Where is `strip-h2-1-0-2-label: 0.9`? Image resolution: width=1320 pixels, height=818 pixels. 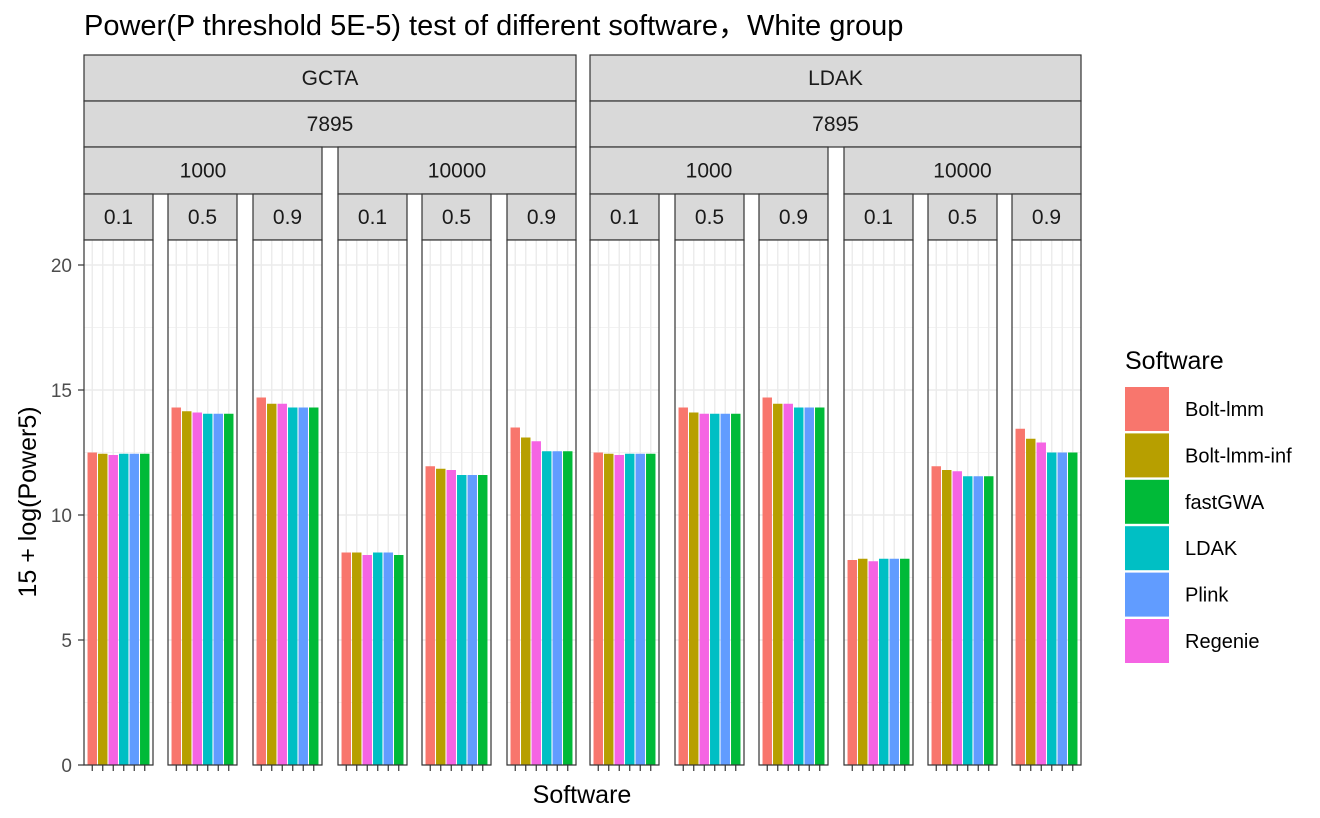 strip-h2-1-0-2-label: 0.9 is located at coordinates (793, 217).